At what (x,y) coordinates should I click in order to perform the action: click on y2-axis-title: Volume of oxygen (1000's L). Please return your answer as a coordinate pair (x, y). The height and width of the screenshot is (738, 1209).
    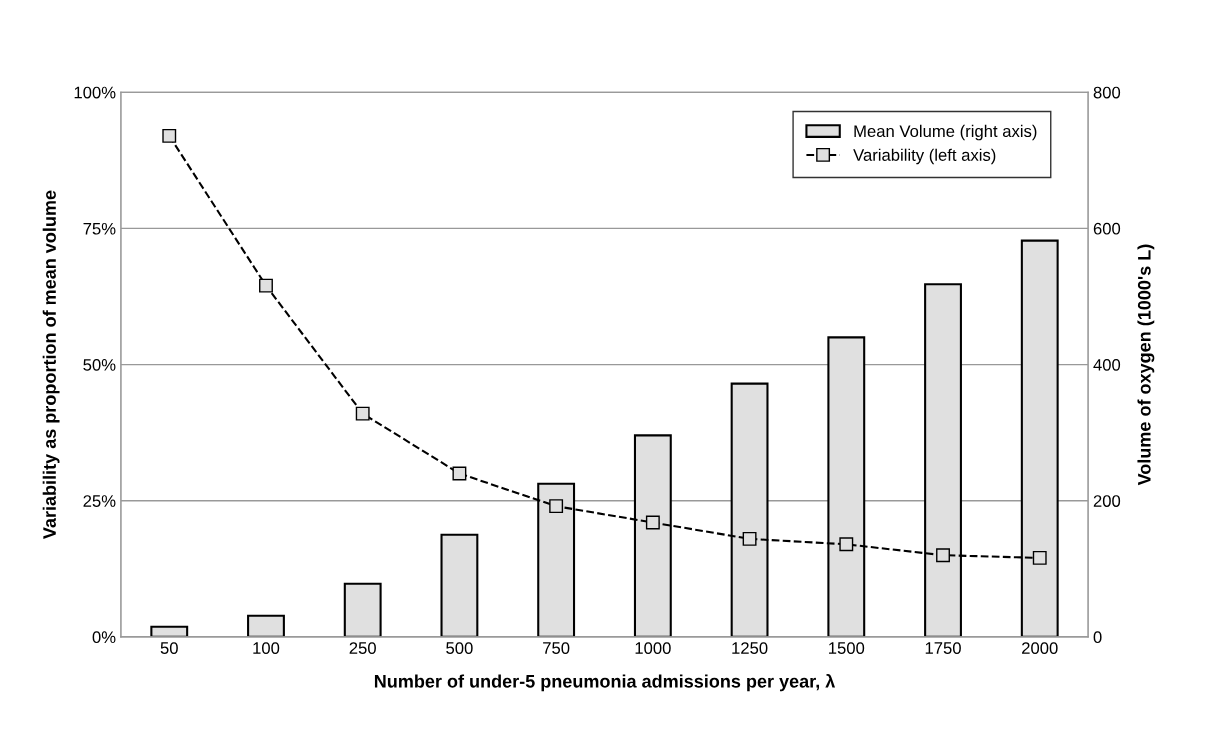
    Looking at the image, I should click on (1146, 365).